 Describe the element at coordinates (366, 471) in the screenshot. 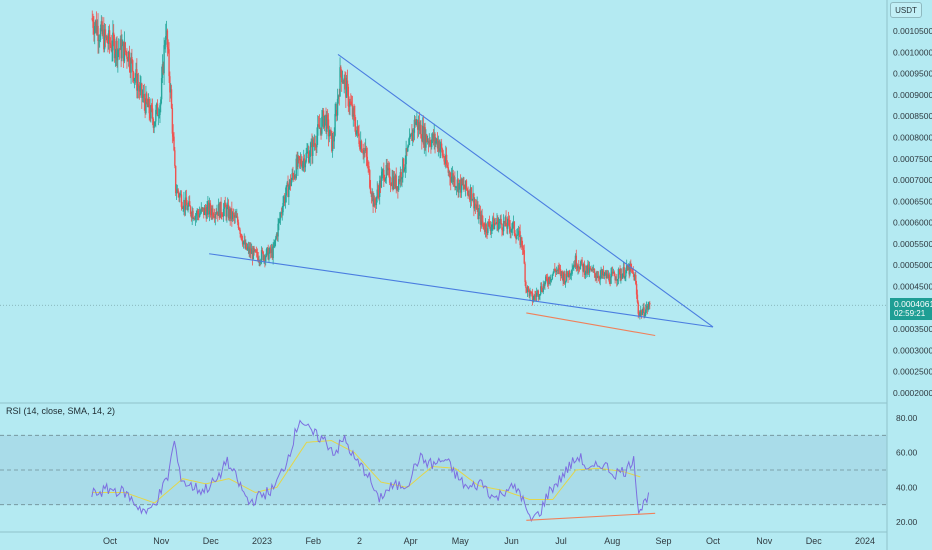

I see `rsi-sma-line` at that location.